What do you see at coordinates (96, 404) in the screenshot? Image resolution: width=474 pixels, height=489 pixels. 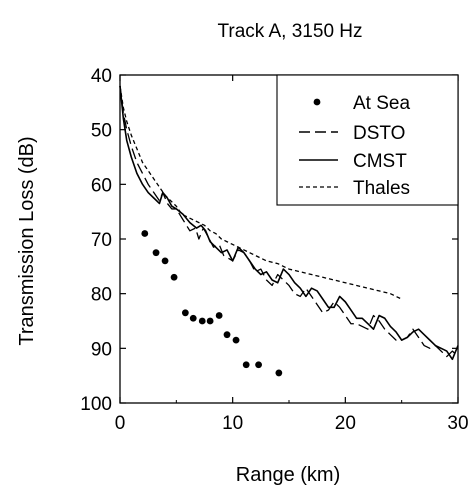 I see `y-tick-label: 100` at bounding box center [96, 404].